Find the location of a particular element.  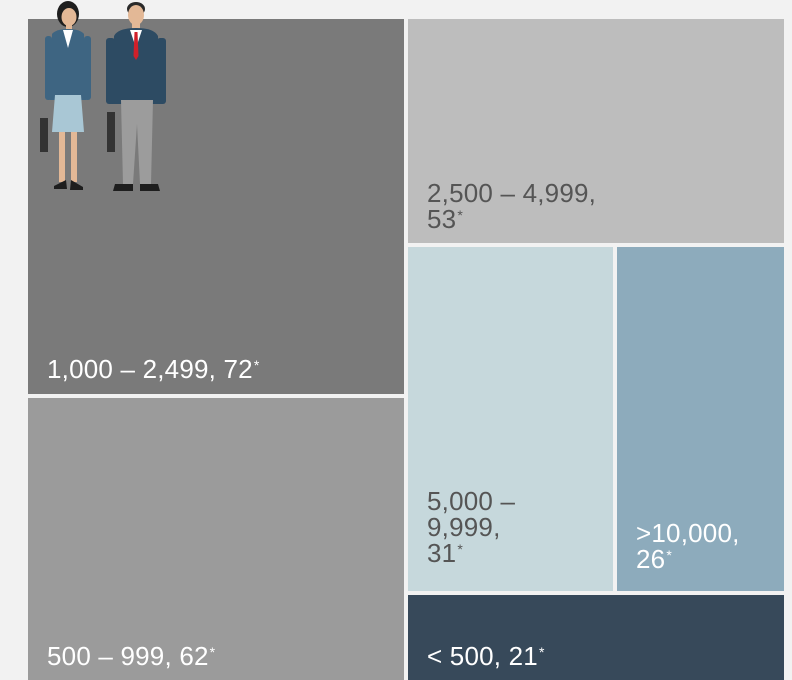

tile-label-500-999: 500 – 999, 62* is located at coordinates (131, 656).